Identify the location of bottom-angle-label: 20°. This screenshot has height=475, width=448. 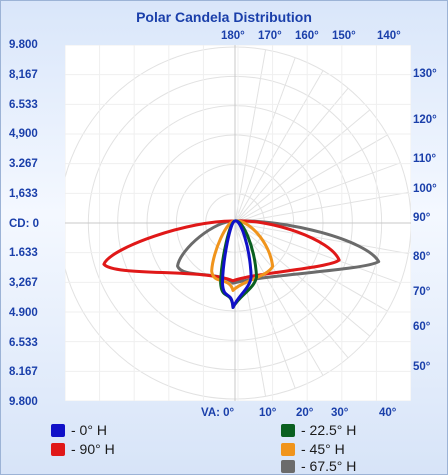
(305, 413).